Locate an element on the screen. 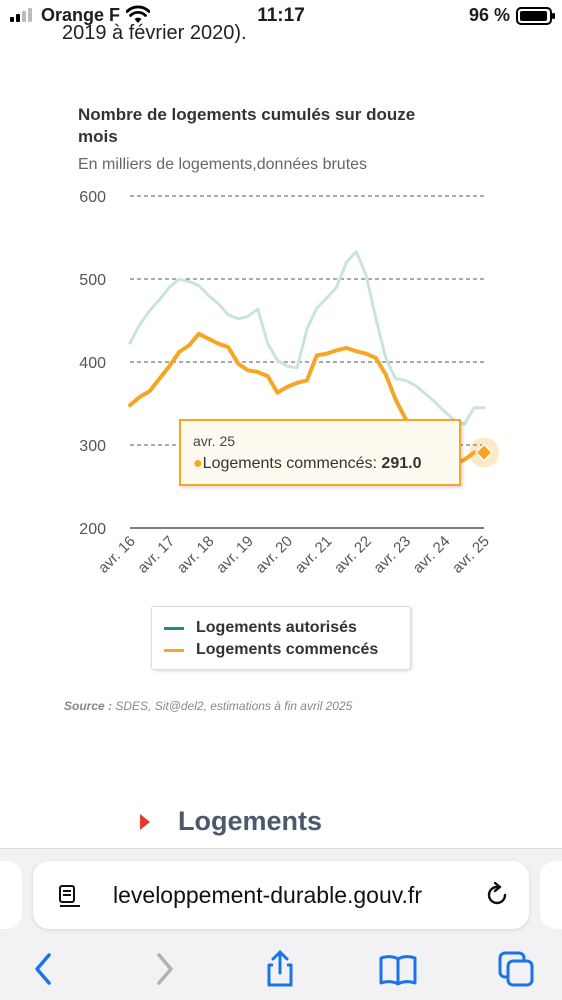 Image resolution: width=562 pixels, height=1000 pixels. legend-swatch-autorises is located at coordinates (174, 628).